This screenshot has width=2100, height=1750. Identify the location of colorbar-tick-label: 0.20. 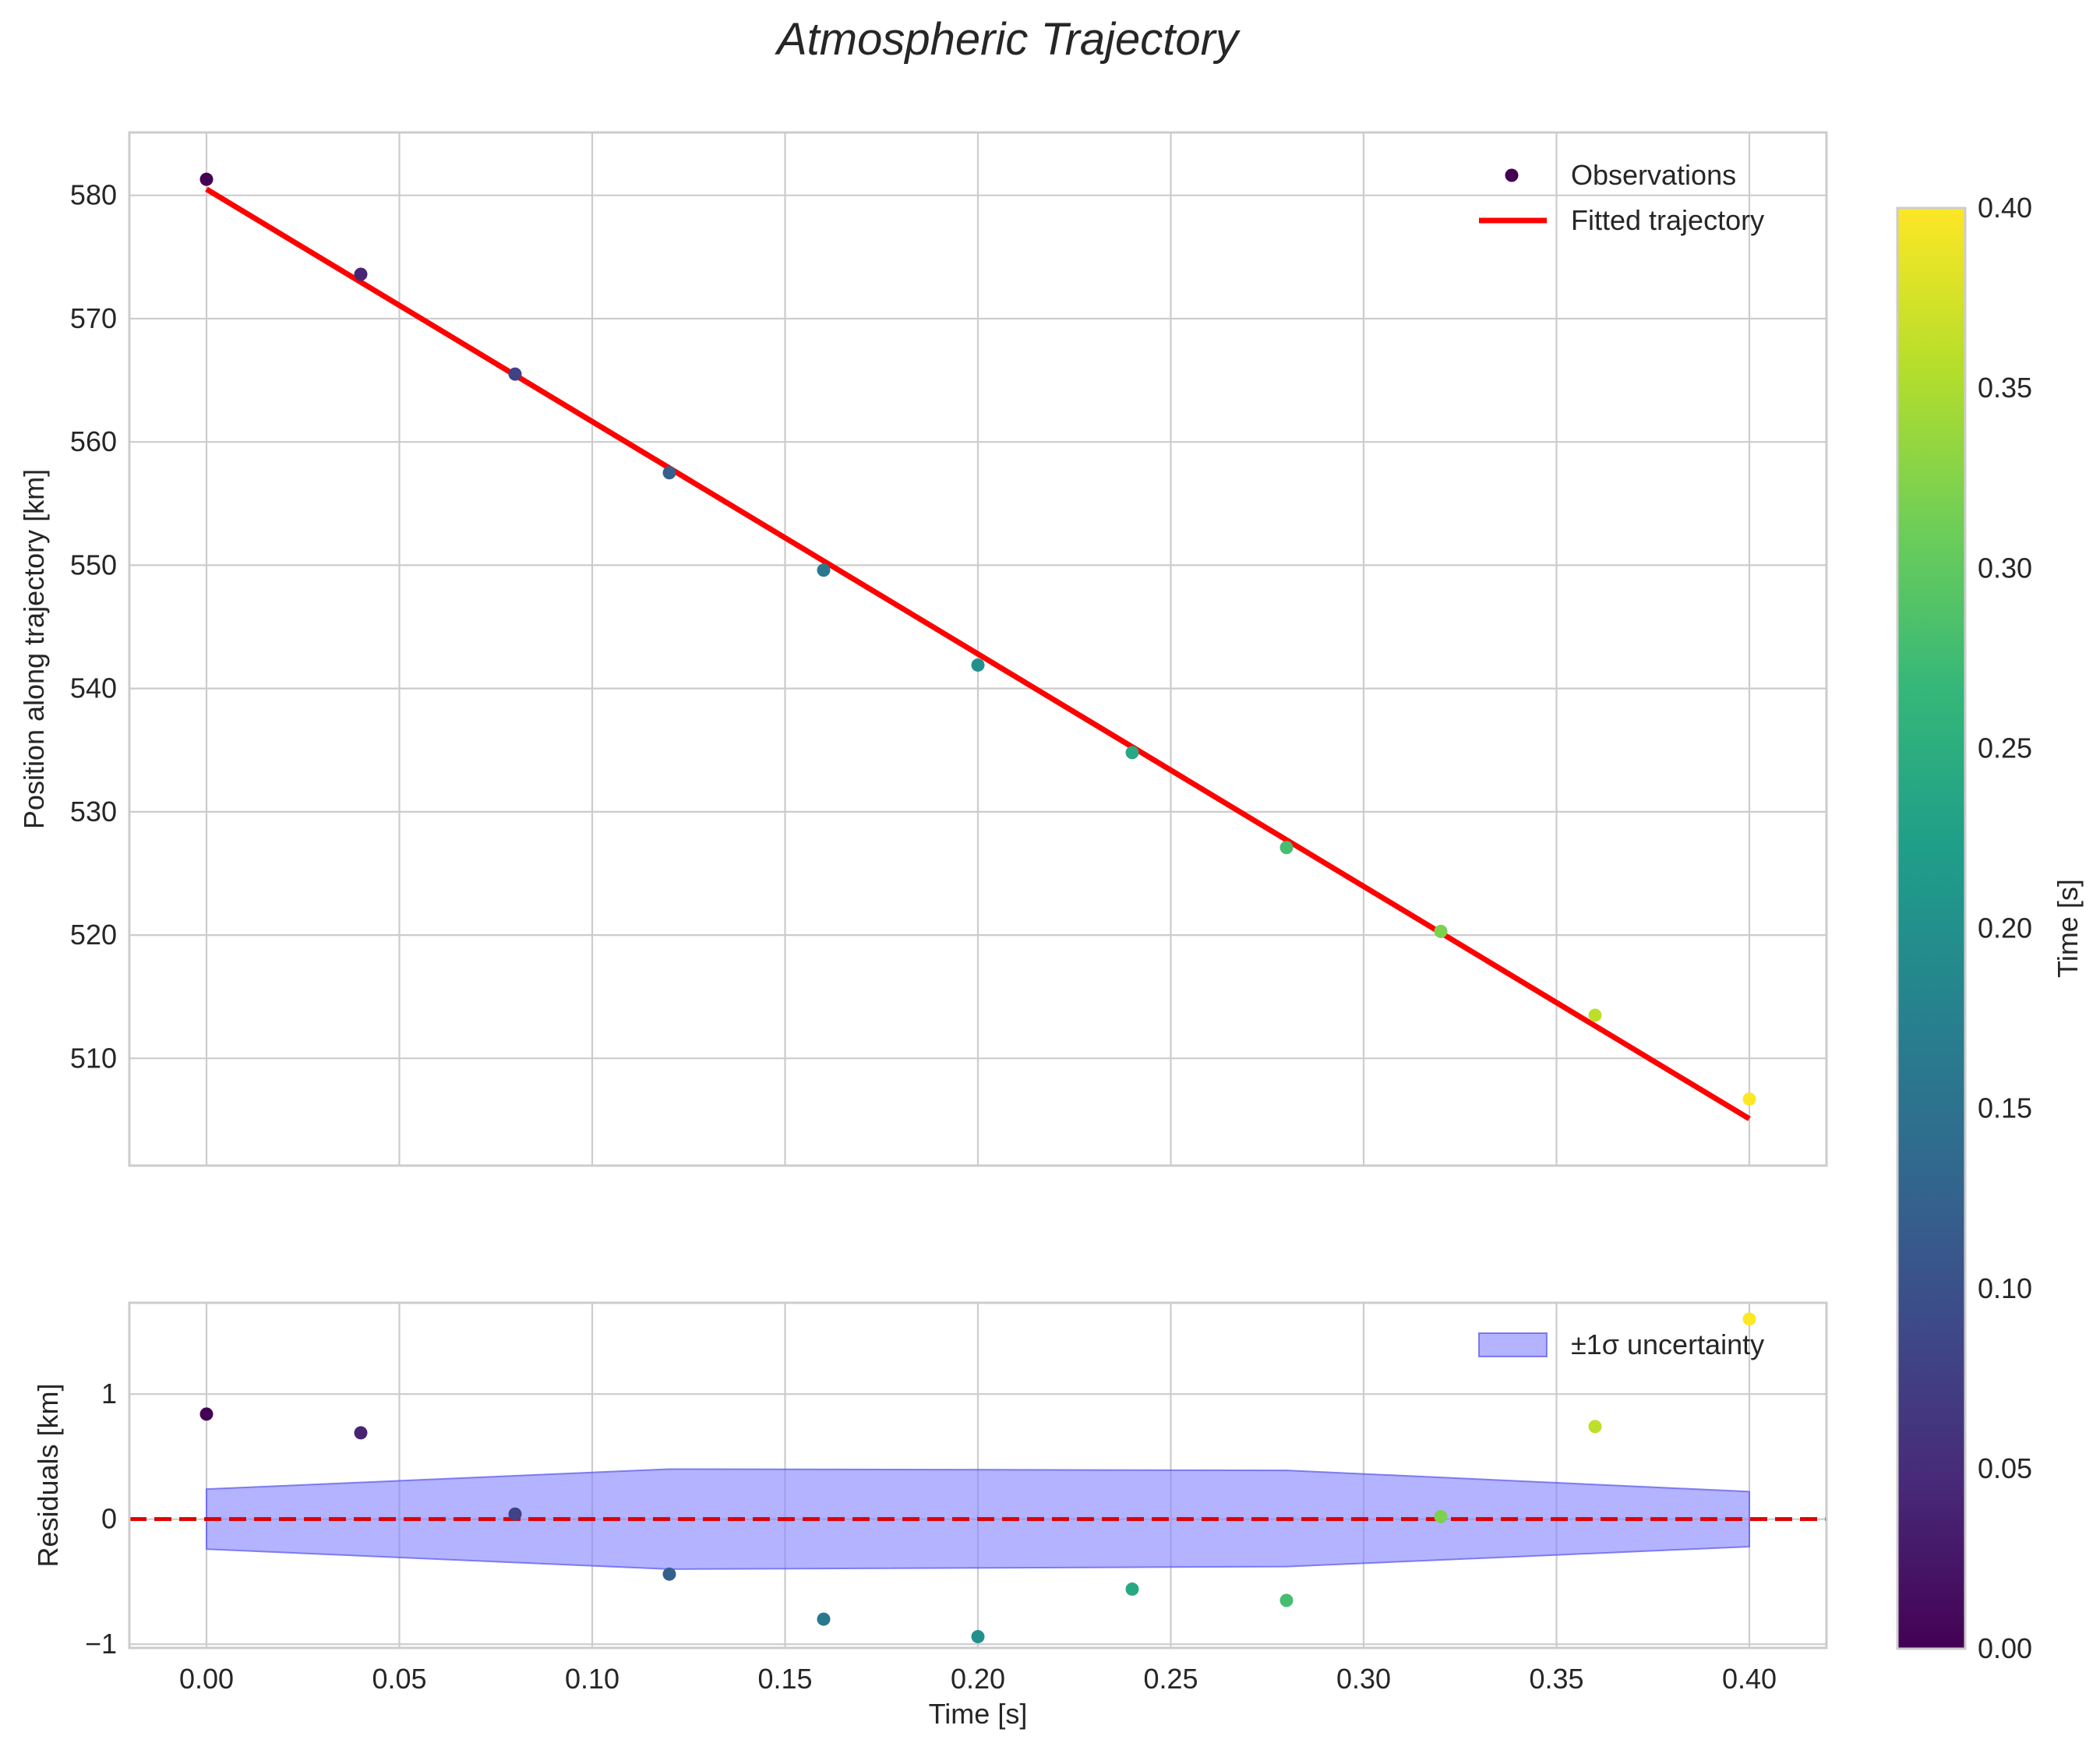
(2005, 928).